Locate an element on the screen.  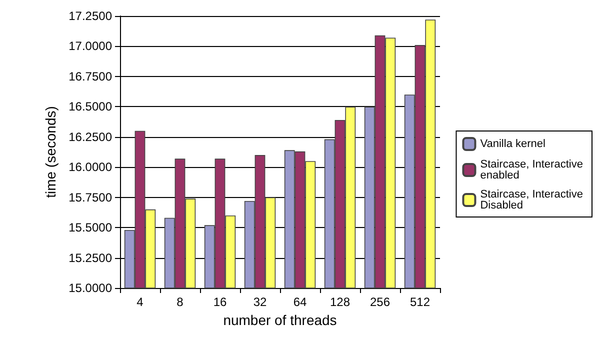
legend-label: Staircase, Interactive enabled is located at coordinates (533, 170).